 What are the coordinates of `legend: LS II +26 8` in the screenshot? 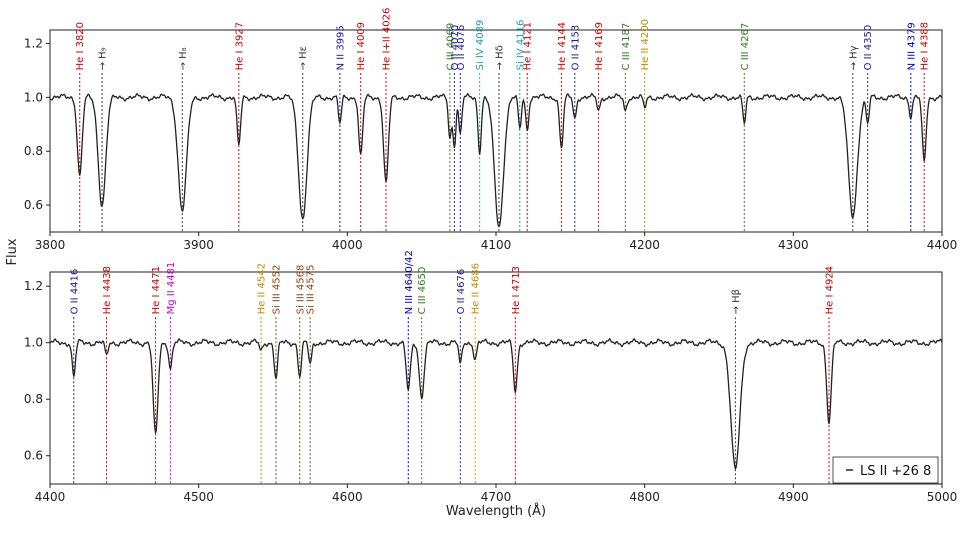 It's located at (885, 470).